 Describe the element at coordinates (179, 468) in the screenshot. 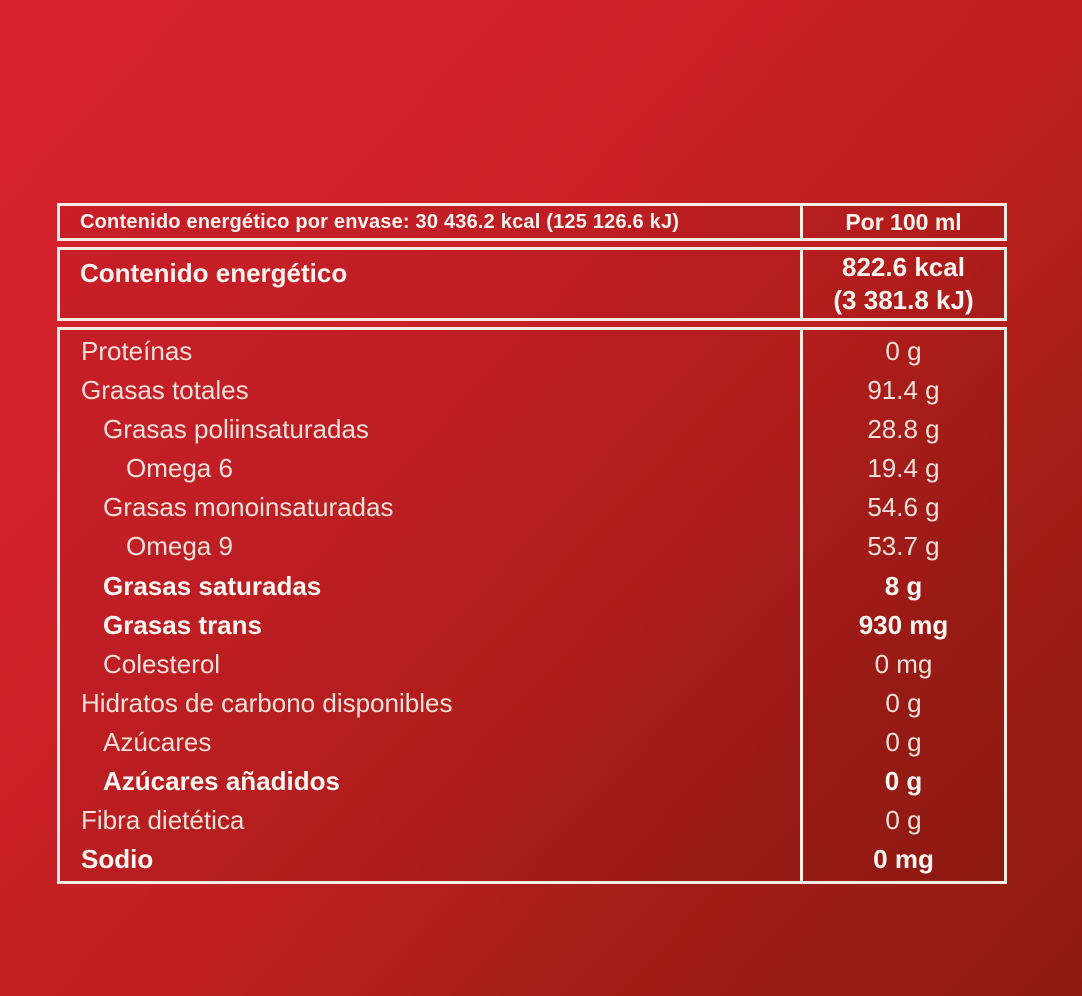

I see `nutrient-label: Omega 6` at that location.